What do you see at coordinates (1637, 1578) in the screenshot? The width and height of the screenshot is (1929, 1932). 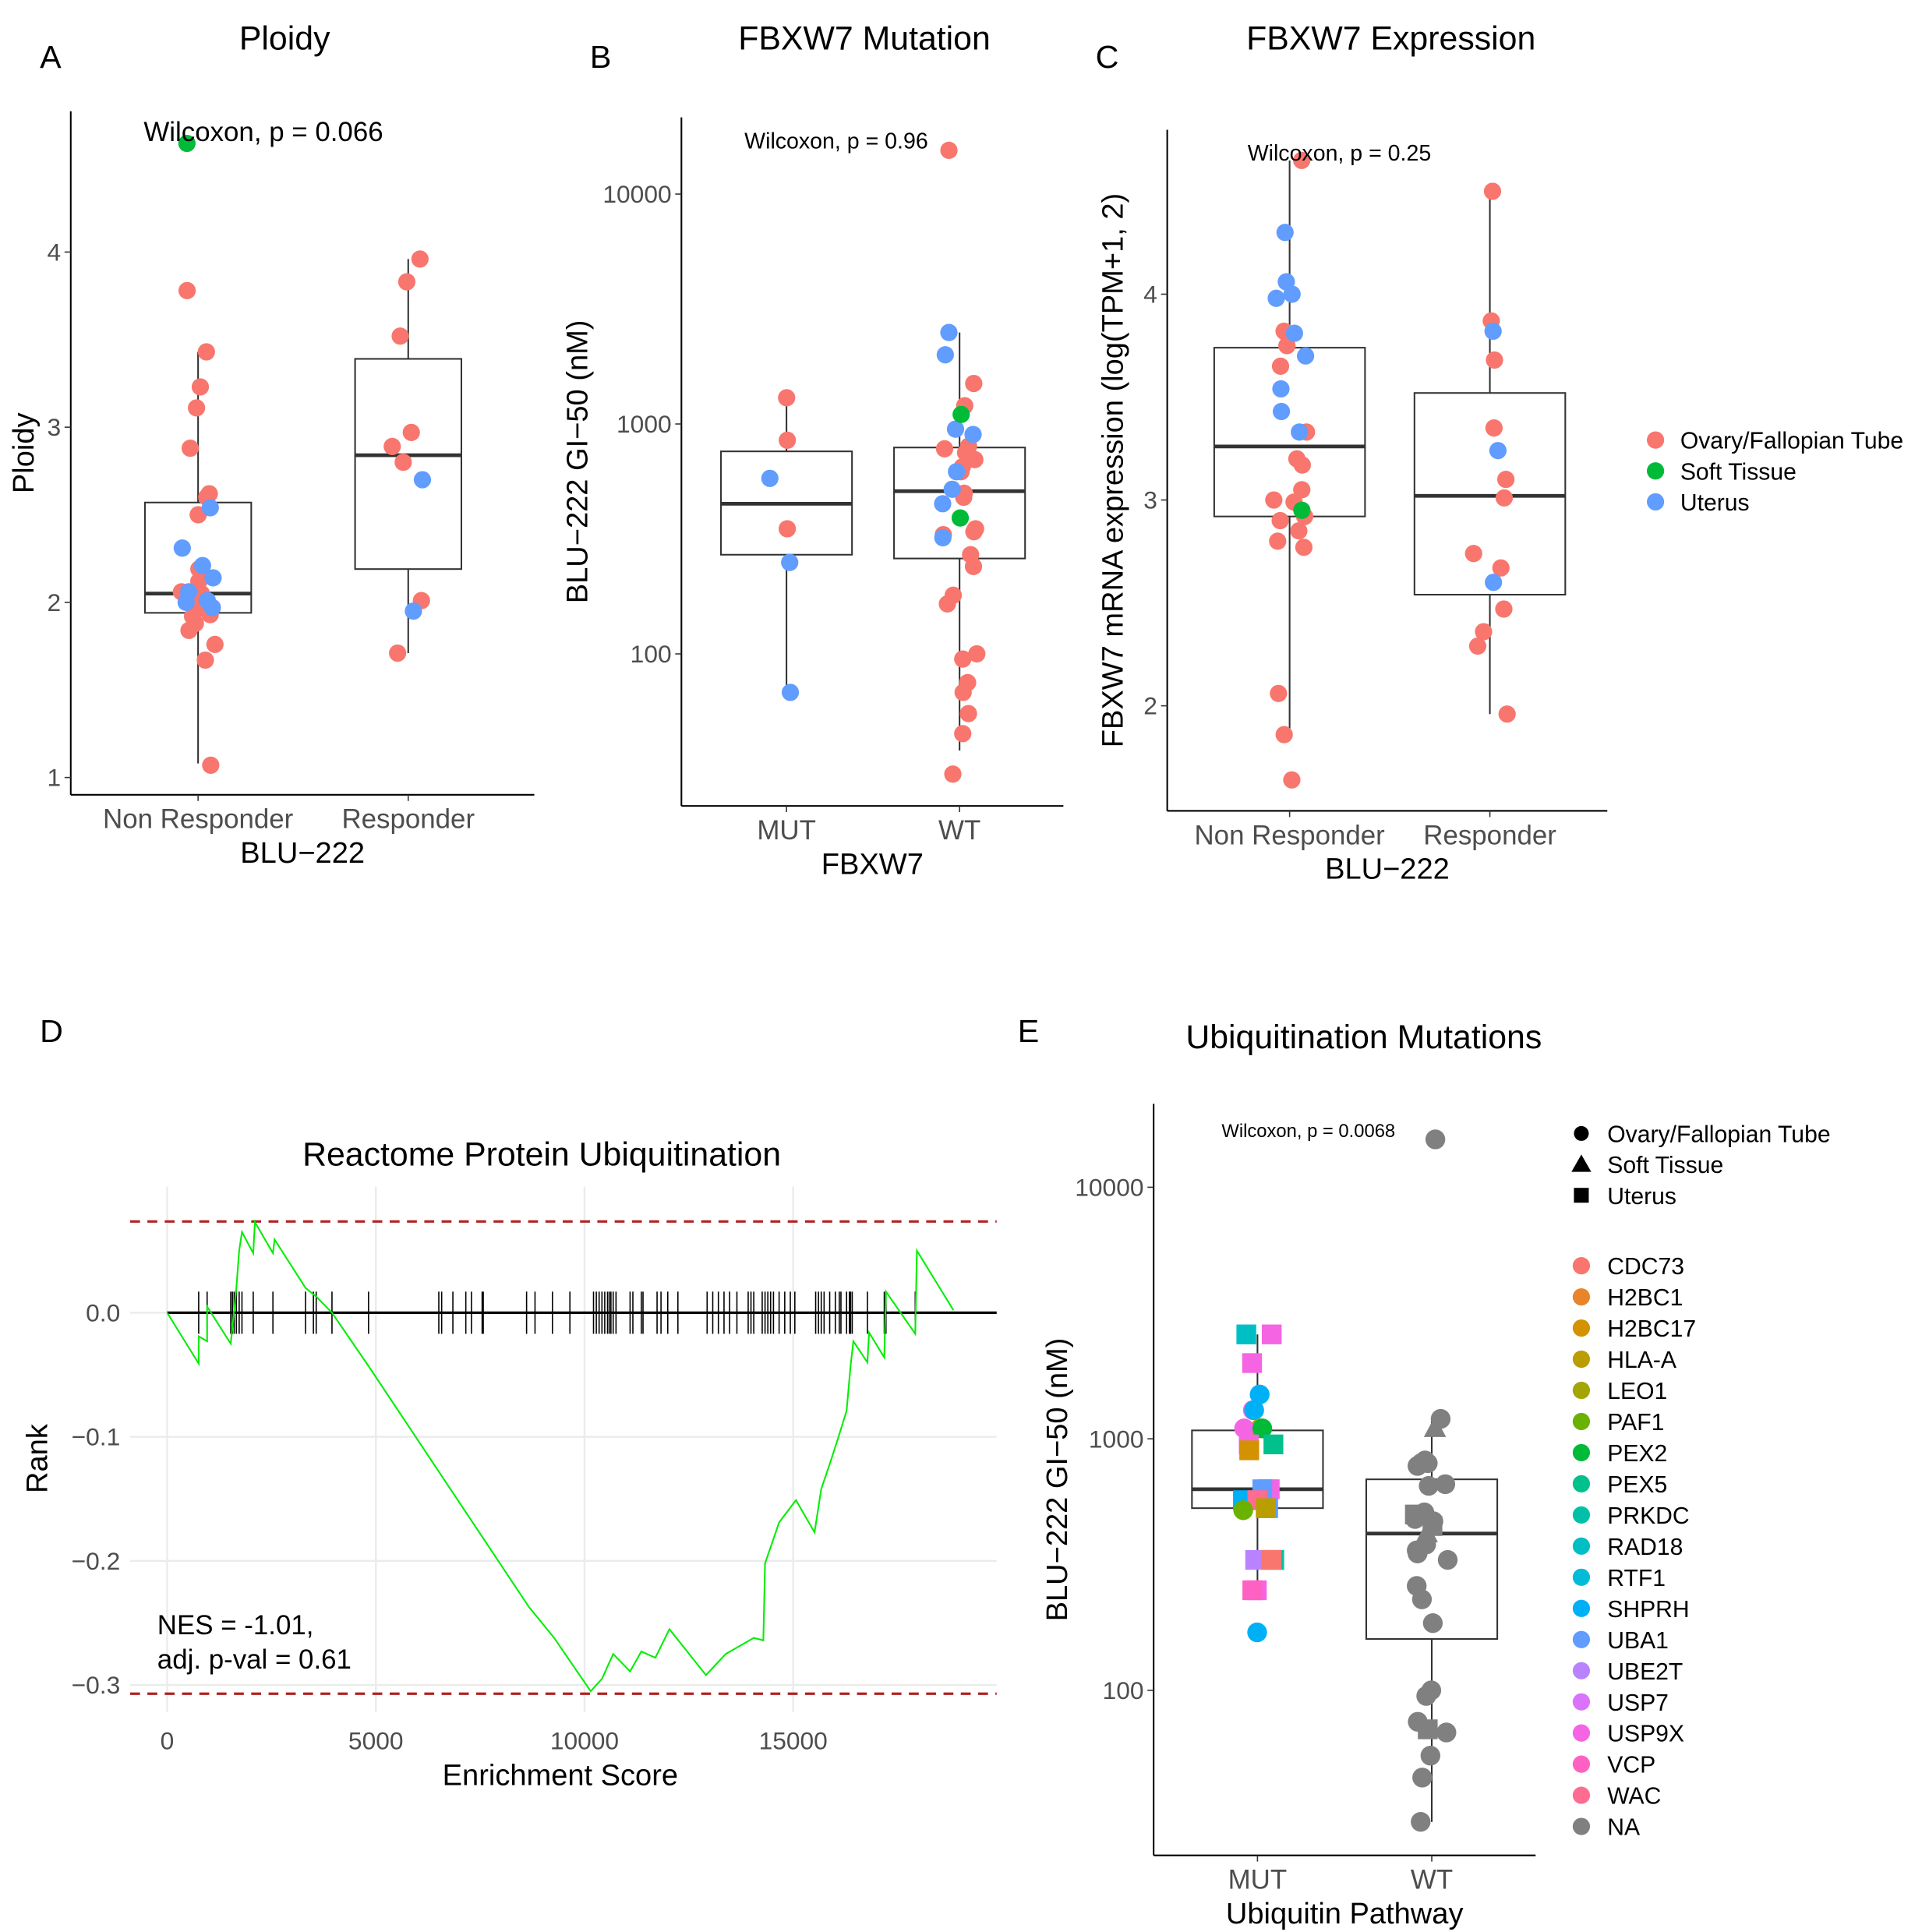 I see `legend-label: RTF1` at bounding box center [1637, 1578].